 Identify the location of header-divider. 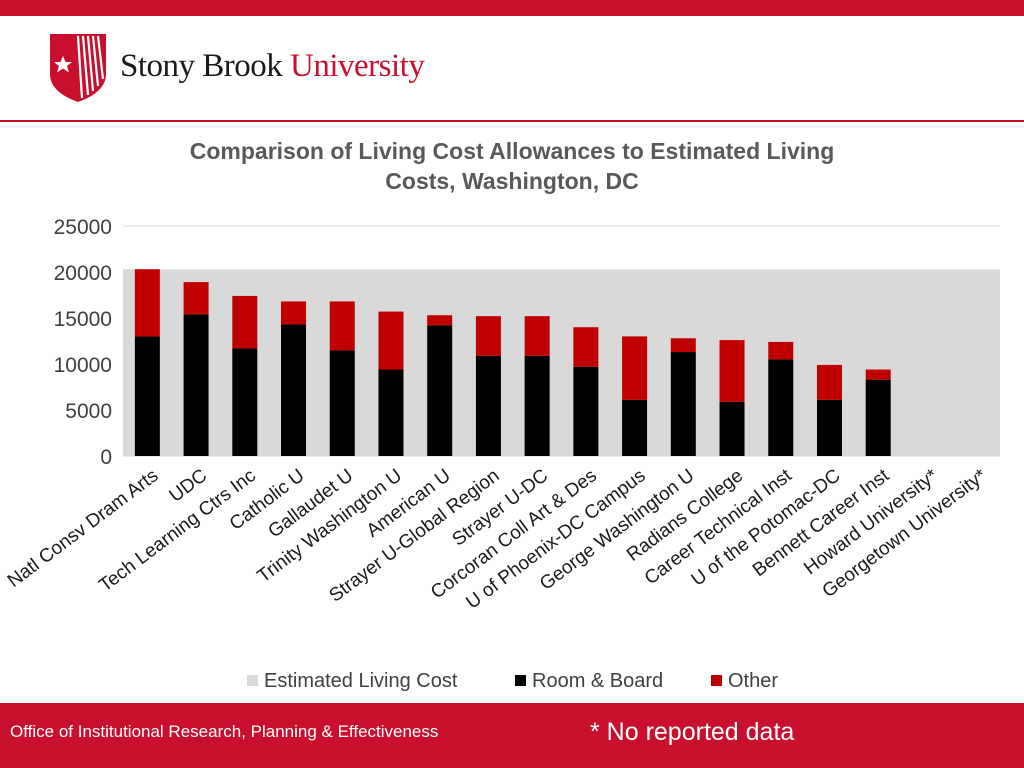
(512, 121).